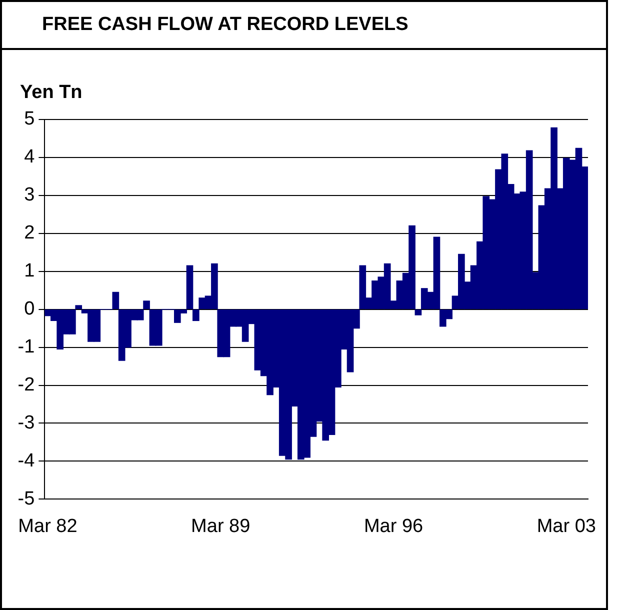 The image size is (623, 610). I want to click on y-tick-label: -2, so click(26, 385).